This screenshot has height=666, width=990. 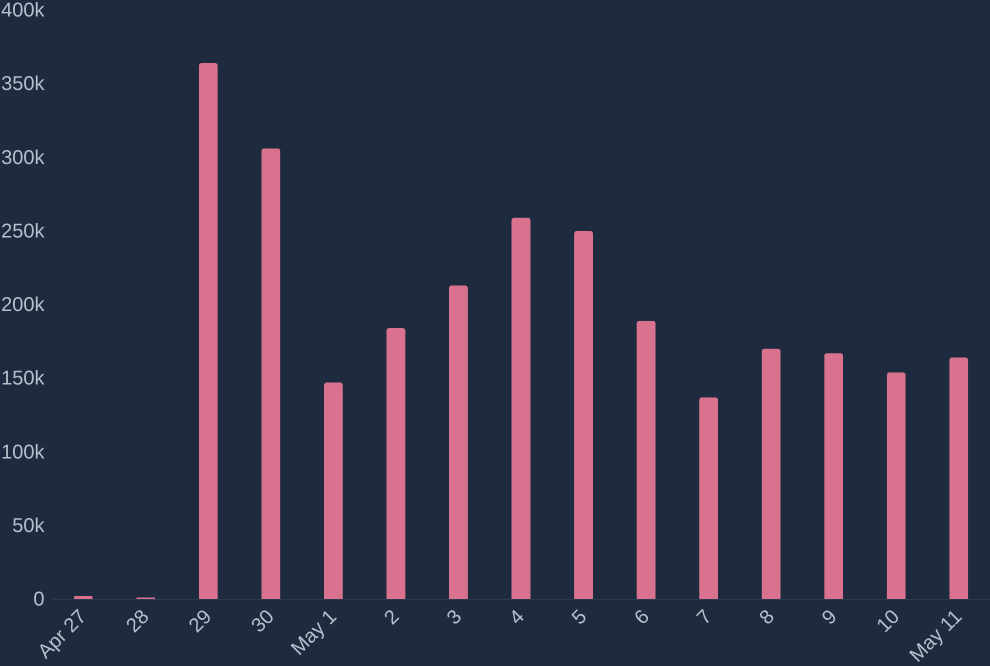 I want to click on x-tick-label: May 11, so click(x=936, y=636).